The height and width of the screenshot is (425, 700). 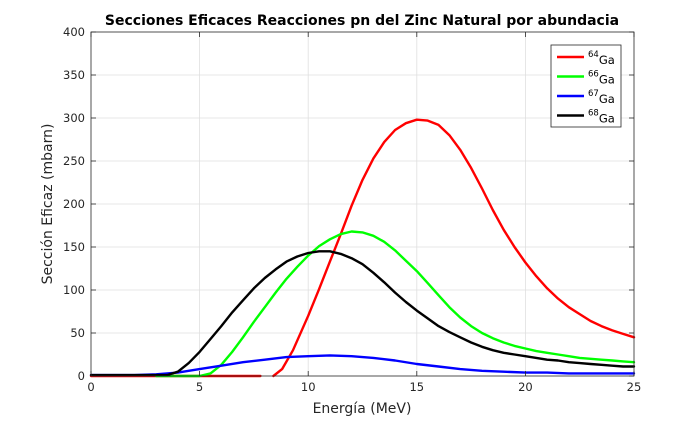 I want to click on x-tick-label: 0, so click(x=90, y=387).